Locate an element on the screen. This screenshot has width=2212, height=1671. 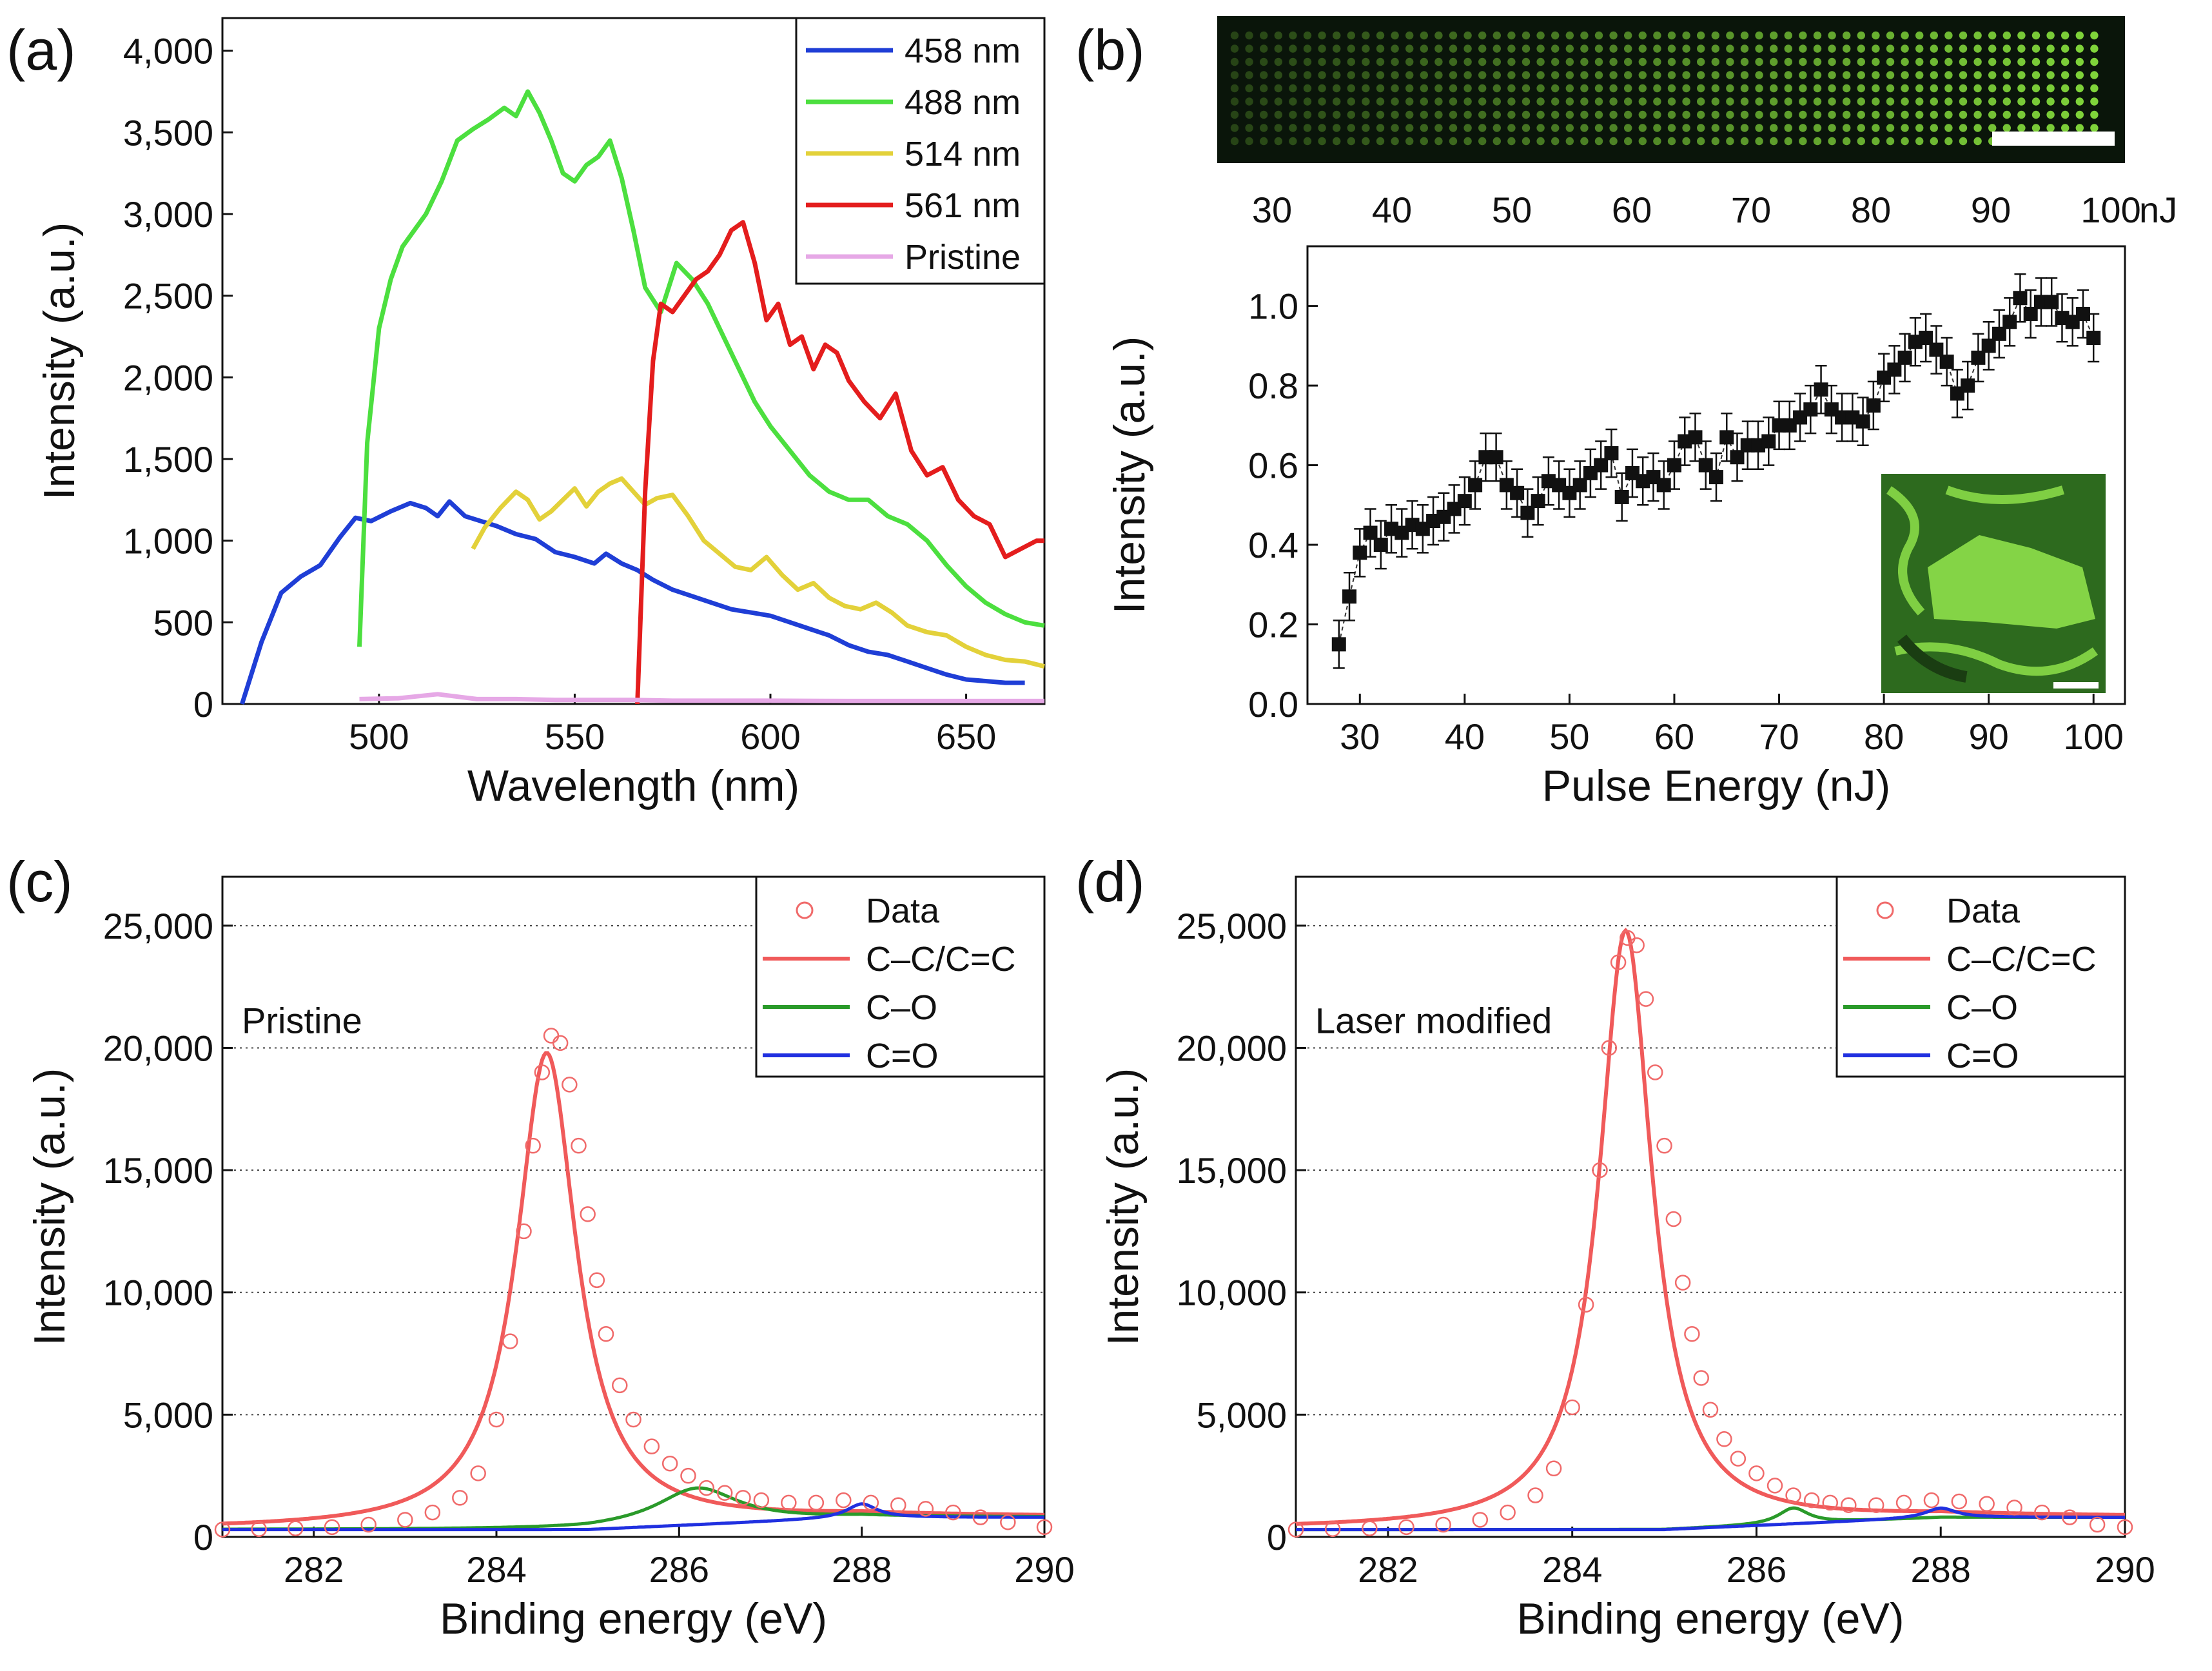
x-tick-label: 70 is located at coordinates (1779, 736).